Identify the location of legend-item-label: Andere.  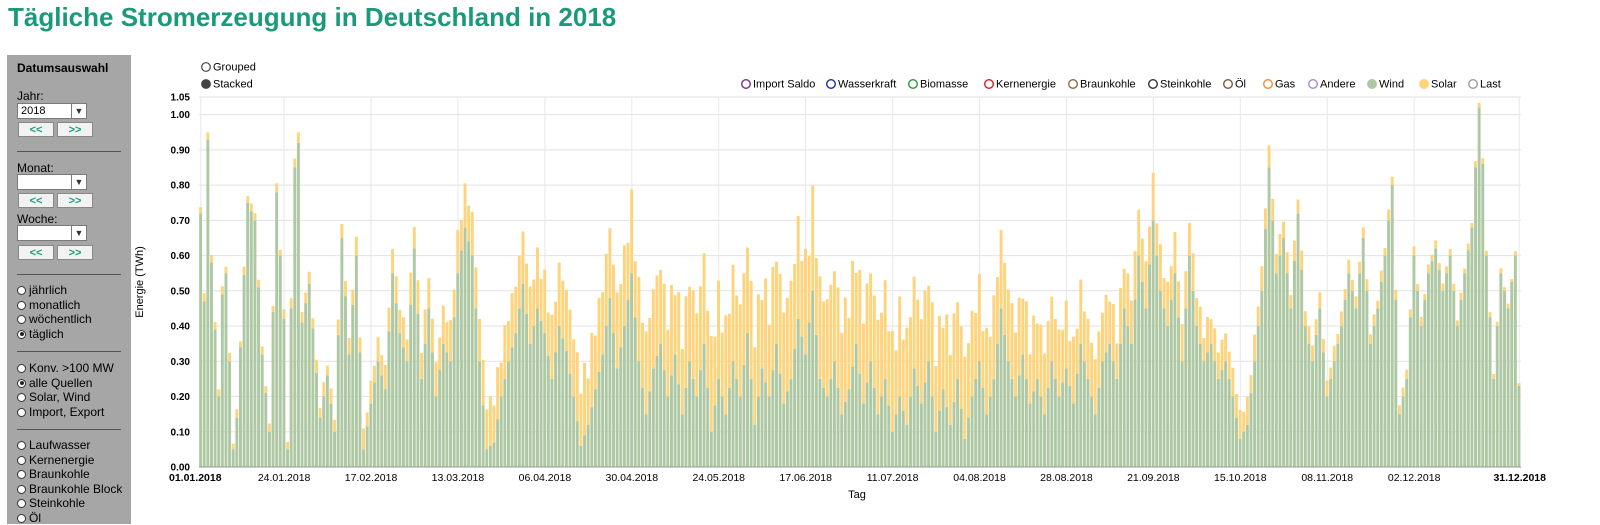
(1337, 85).